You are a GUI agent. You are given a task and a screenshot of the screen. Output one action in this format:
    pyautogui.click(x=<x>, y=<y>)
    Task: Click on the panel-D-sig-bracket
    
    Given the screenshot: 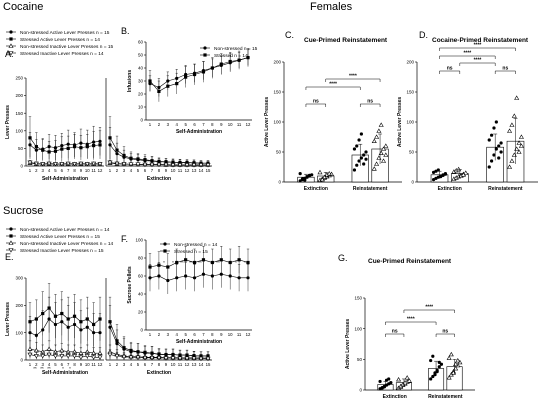 What is the action you would take?
    pyautogui.click(x=477, y=49)
    